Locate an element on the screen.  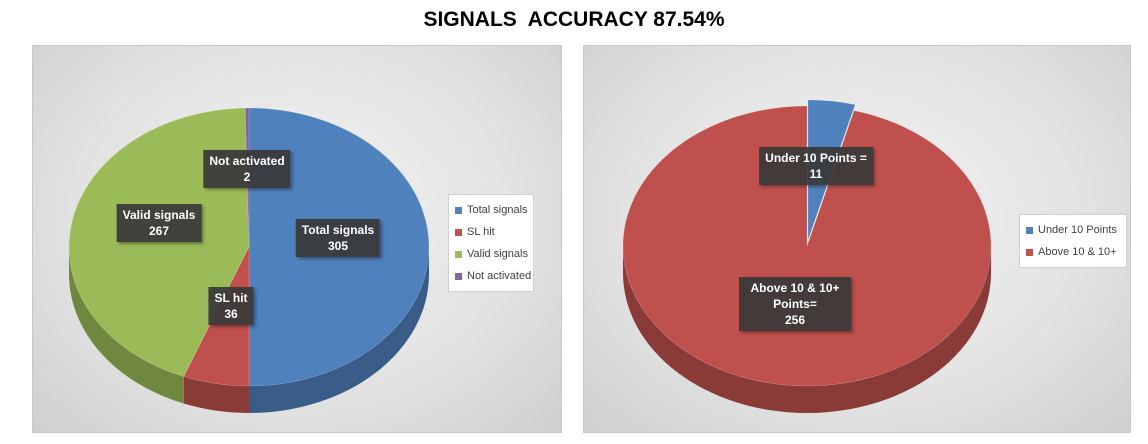
data-label: Total signals 305 is located at coordinates (338, 238).